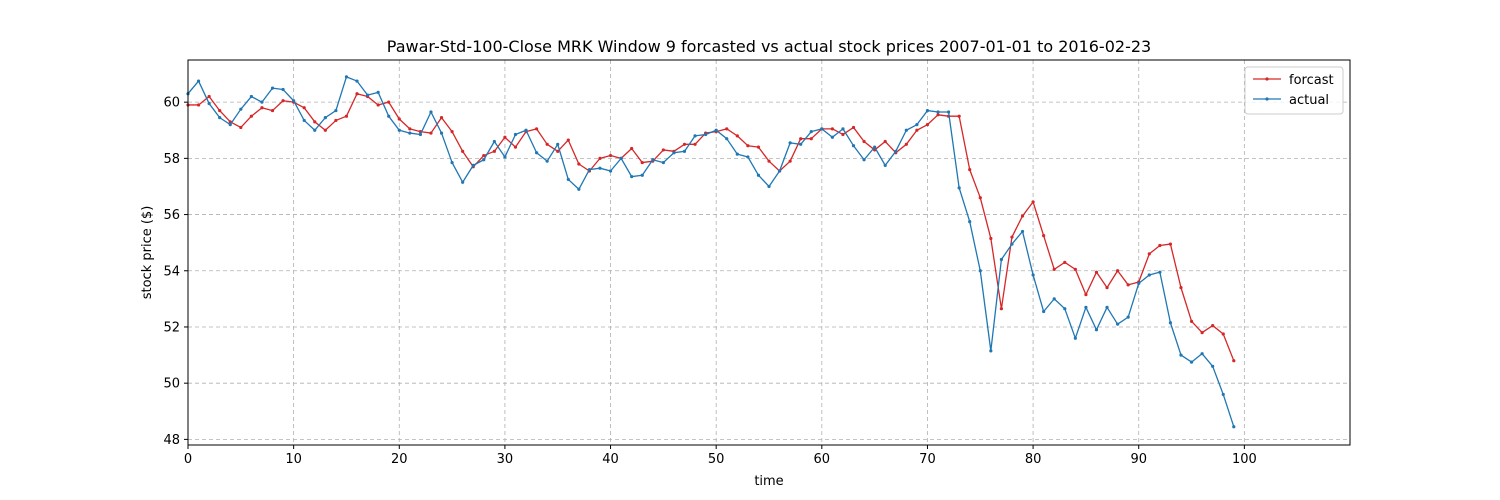 Image resolution: width=1500 pixels, height=500 pixels. What do you see at coordinates (399, 459) in the screenshot?
I see `x-tick-label: 20` at bounding box center [399, 459].